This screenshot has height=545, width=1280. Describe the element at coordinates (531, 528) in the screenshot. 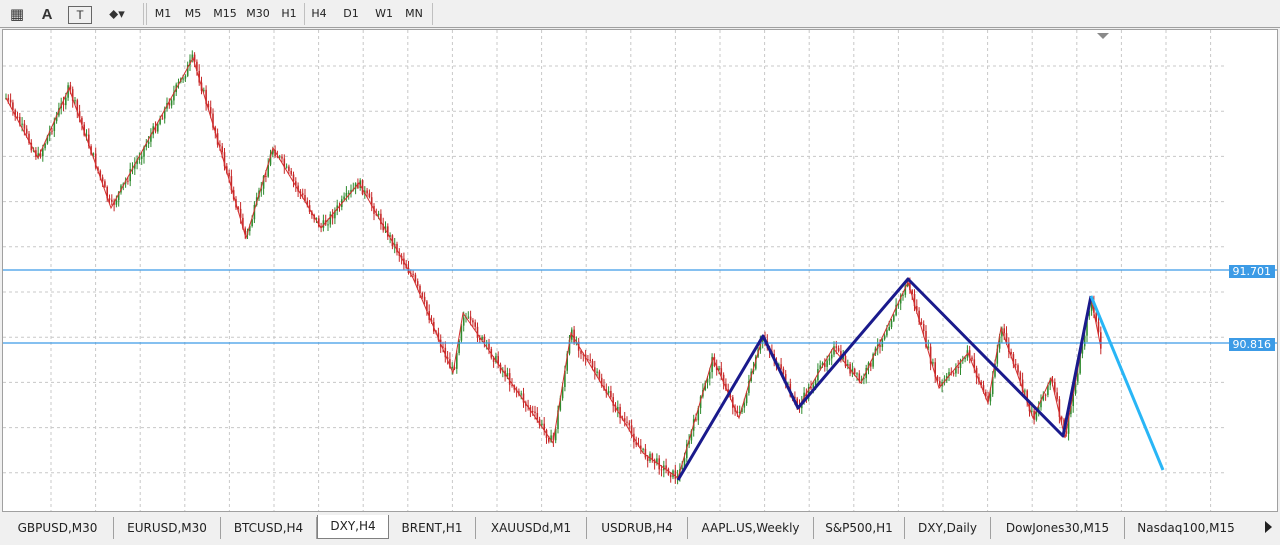

I see `tab-xauusdd-m1: XAUUSDd,M1` at that location.